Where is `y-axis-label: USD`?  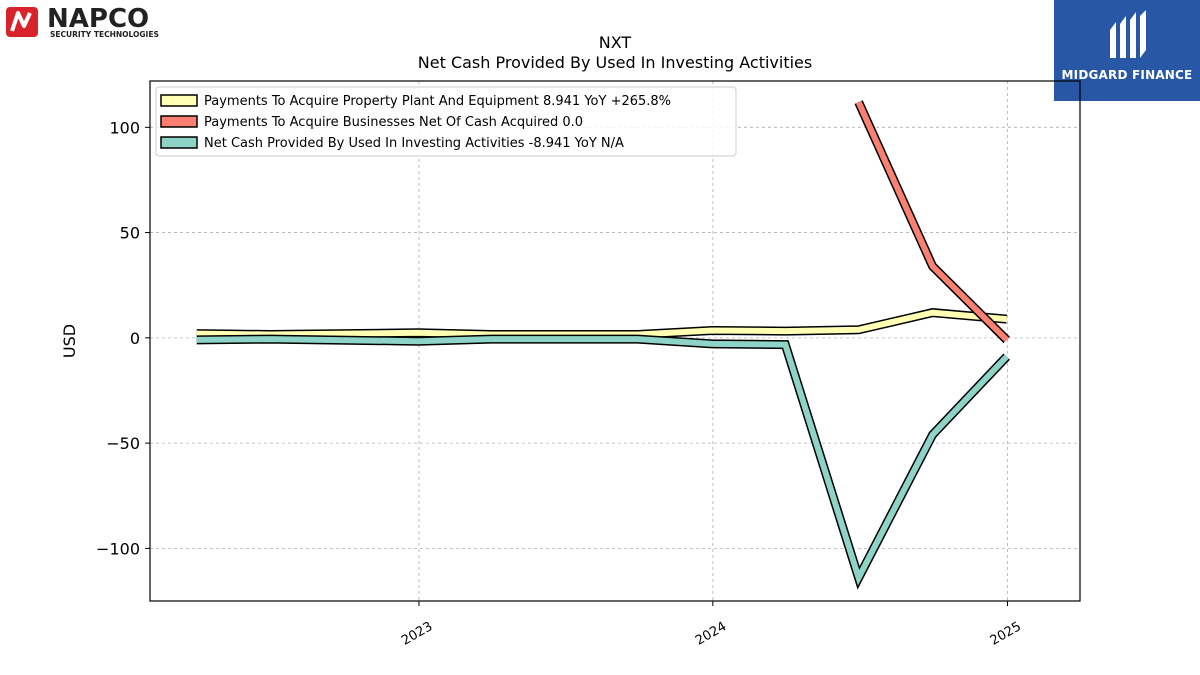 y-axis-label: USD is located at coordinates (69, 341).